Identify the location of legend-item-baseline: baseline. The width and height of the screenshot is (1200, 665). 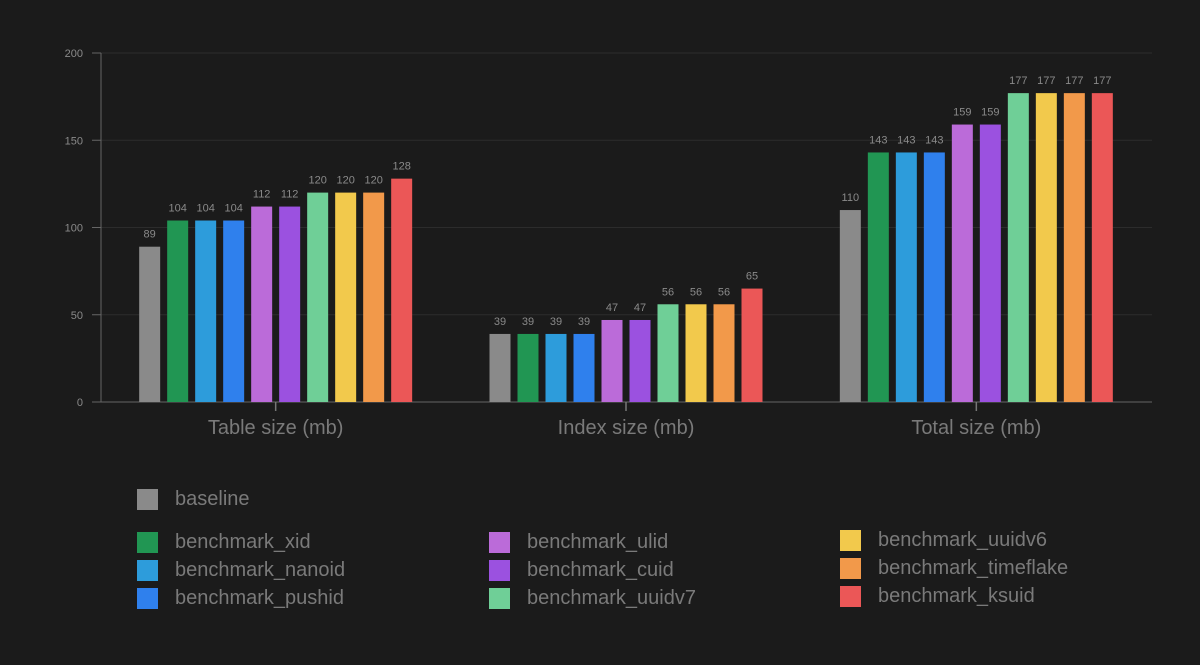
(193, 499).